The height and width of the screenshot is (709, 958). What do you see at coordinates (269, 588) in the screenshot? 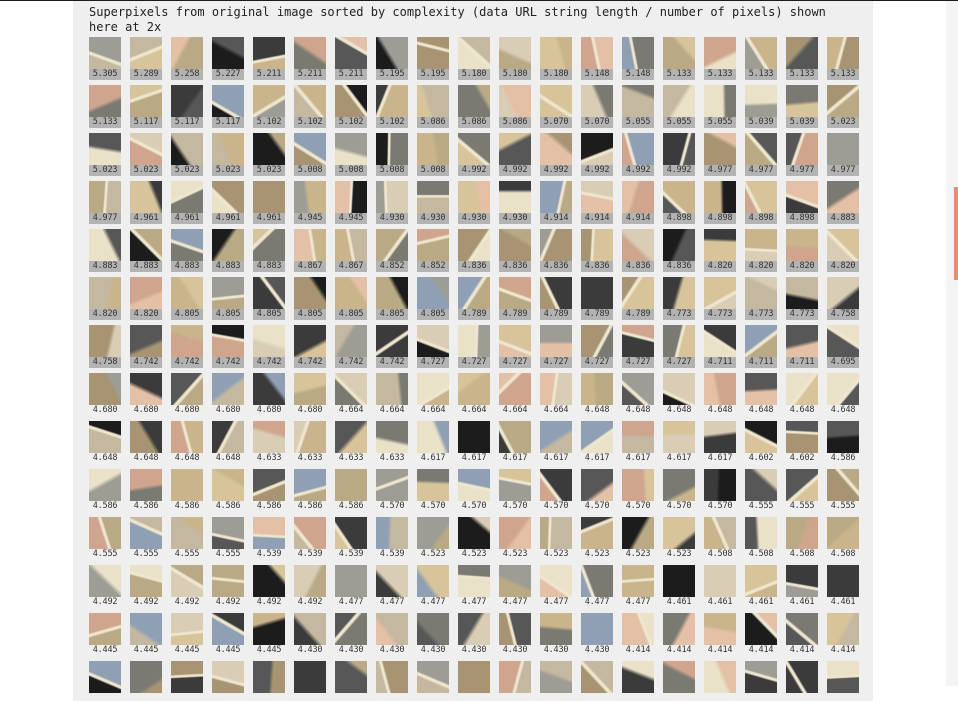
I see `superpixel-tile: 4.492` at bounding box center [269, 588].